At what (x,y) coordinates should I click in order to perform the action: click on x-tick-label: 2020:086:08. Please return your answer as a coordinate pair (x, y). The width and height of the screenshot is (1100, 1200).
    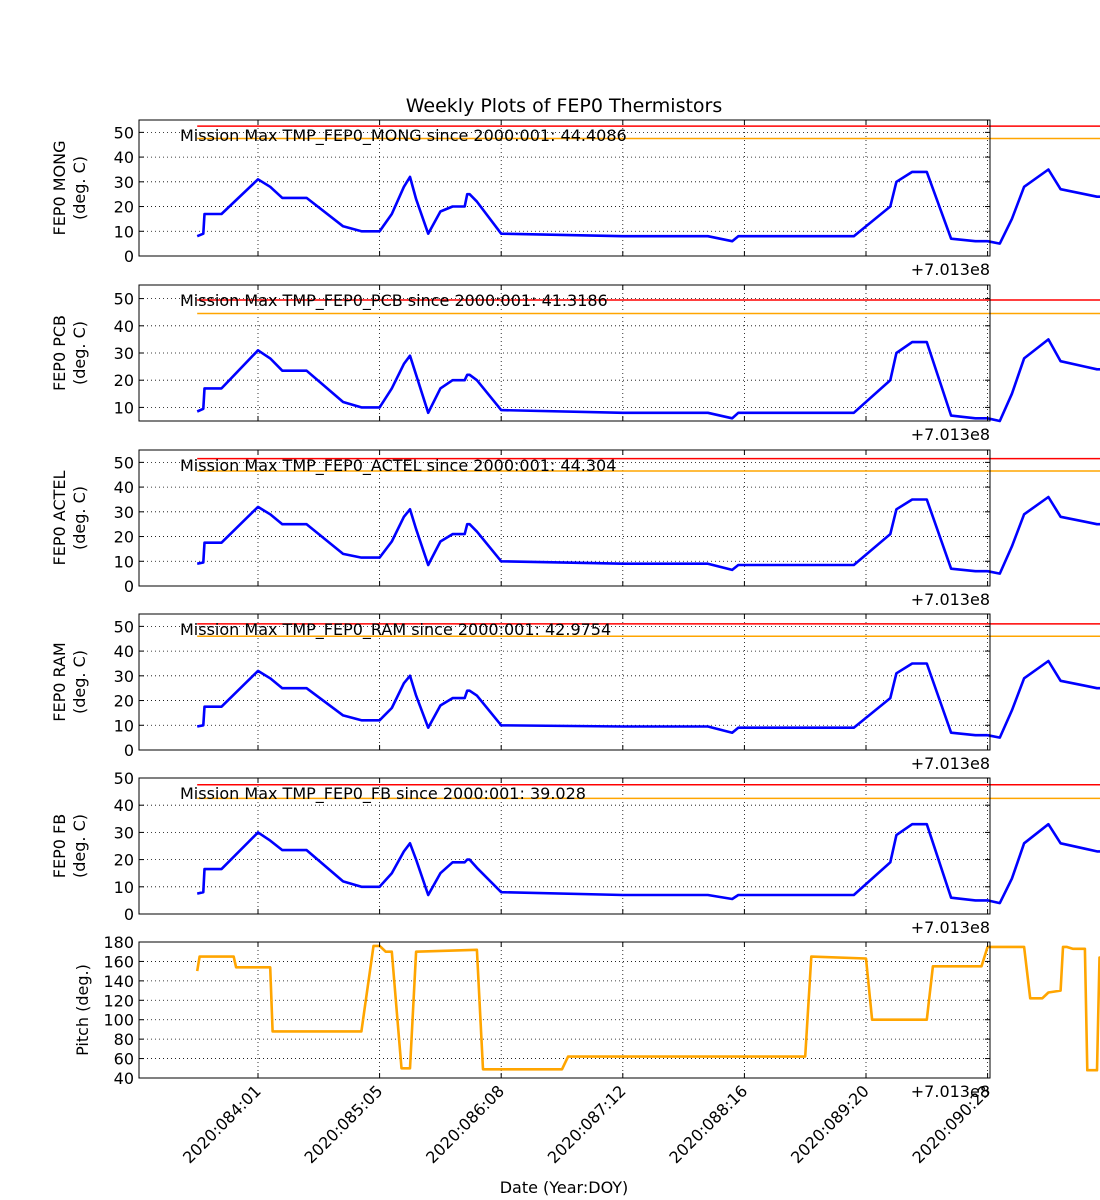
    Looking at the image, I should click on (465, 1124).